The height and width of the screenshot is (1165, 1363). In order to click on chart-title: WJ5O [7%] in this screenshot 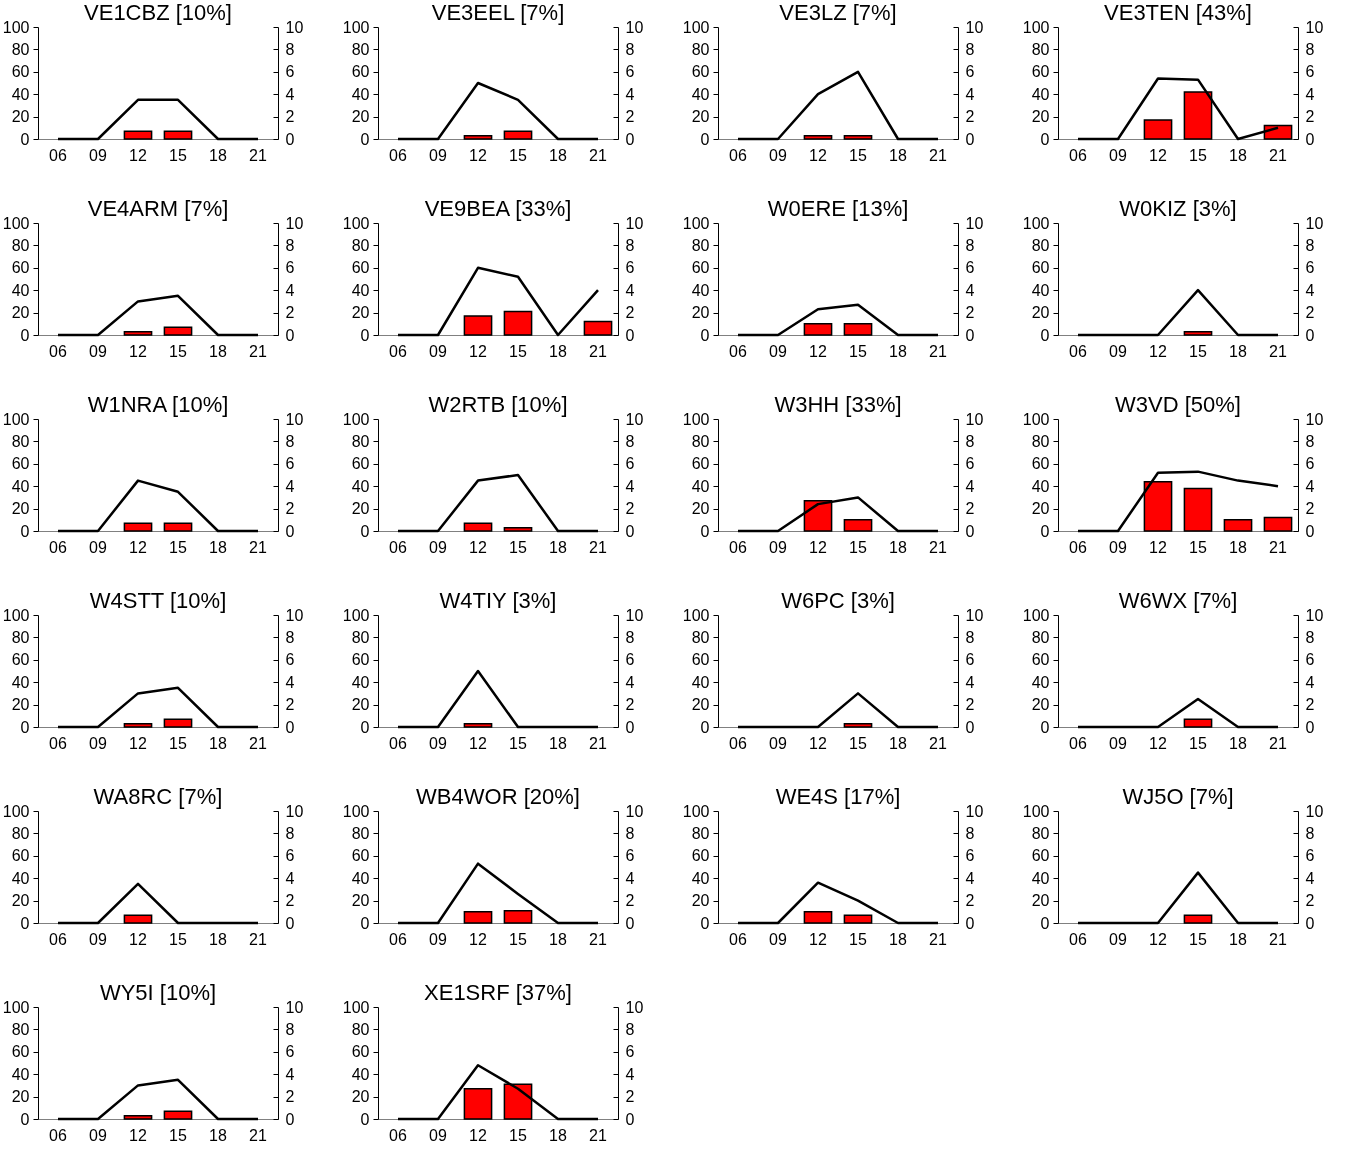, I will do `click(1178, 796)`.